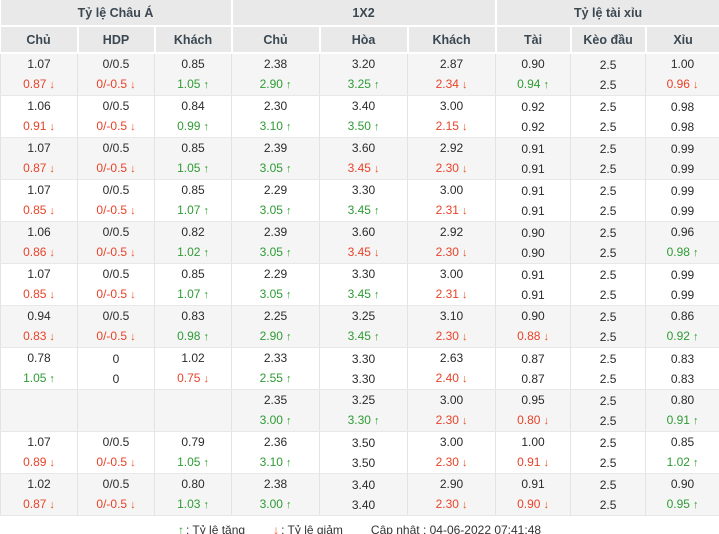 Image resolution: width=719 pixels, height=534 pixels. Describe the element at coordinates (39, 316) in the screenshot. I see `odds-value: 0.94` at that location.